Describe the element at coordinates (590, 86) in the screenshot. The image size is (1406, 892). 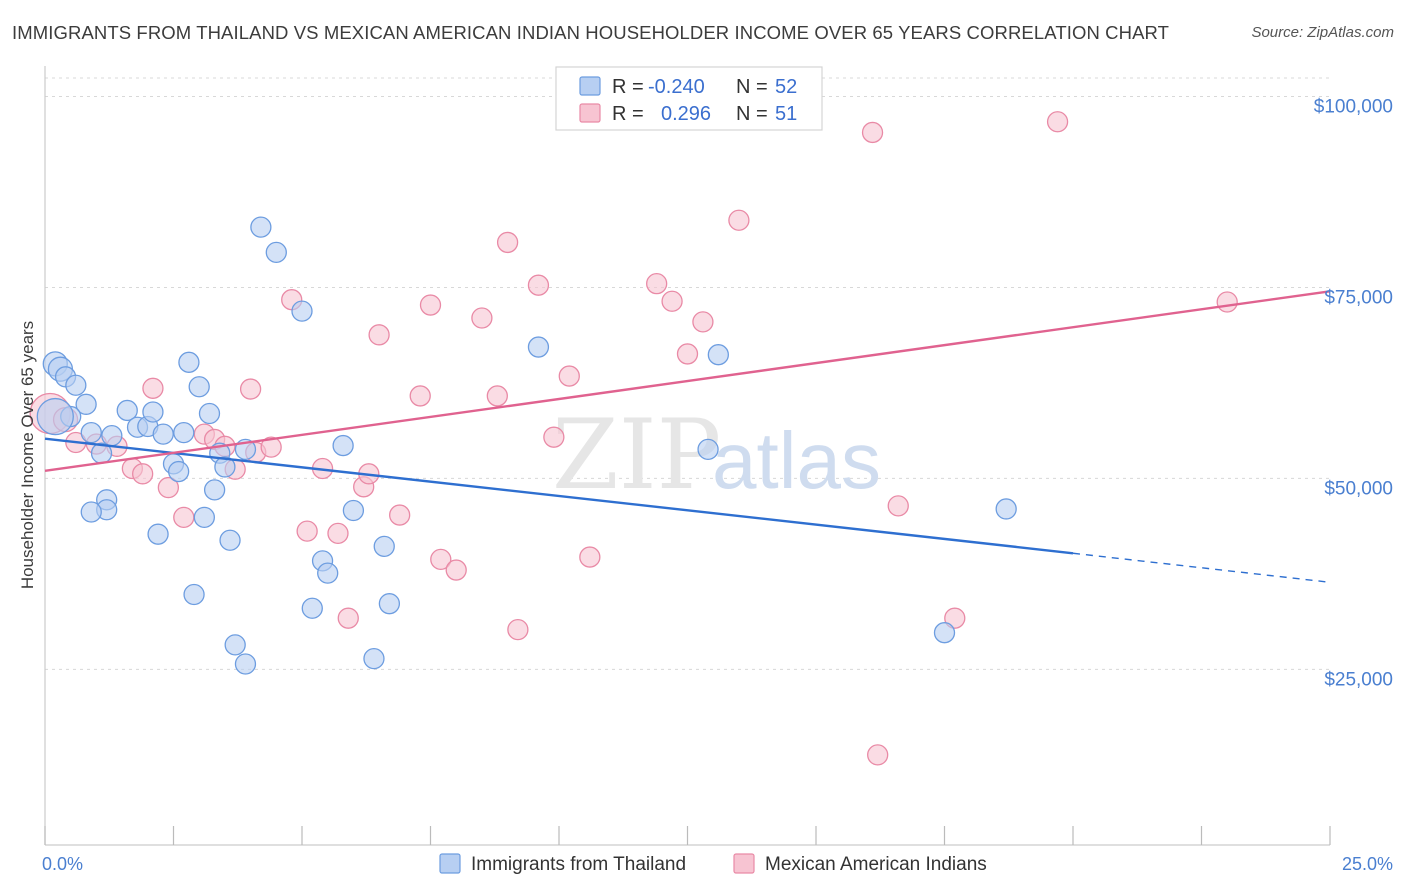
I see `legend-swatch-thailand` at that location.